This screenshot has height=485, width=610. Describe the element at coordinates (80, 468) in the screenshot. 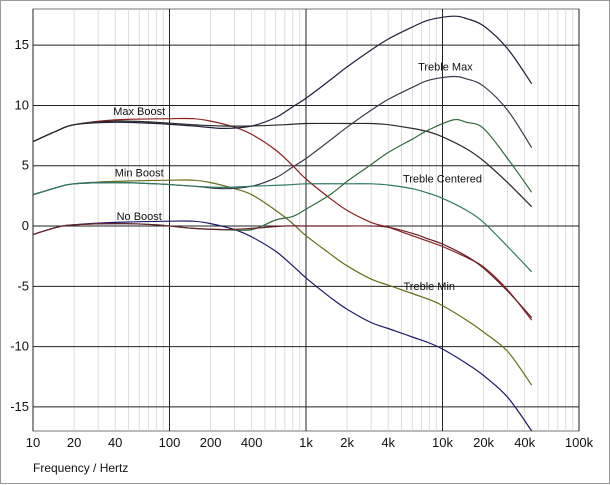

I see `x-axis-label: Frequency / Hertz` at that location.